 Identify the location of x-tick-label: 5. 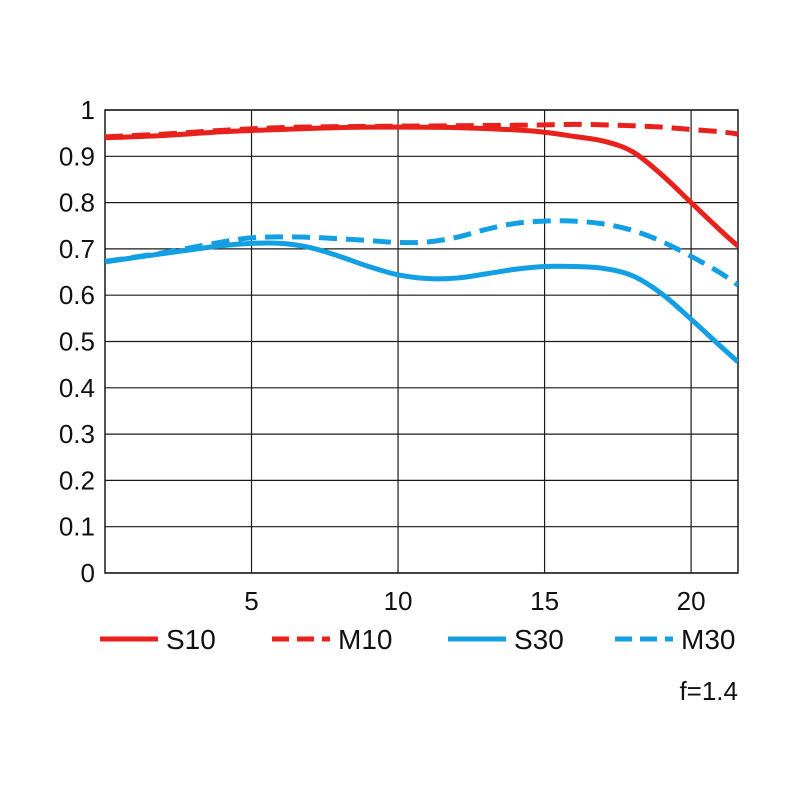
(251, 601).